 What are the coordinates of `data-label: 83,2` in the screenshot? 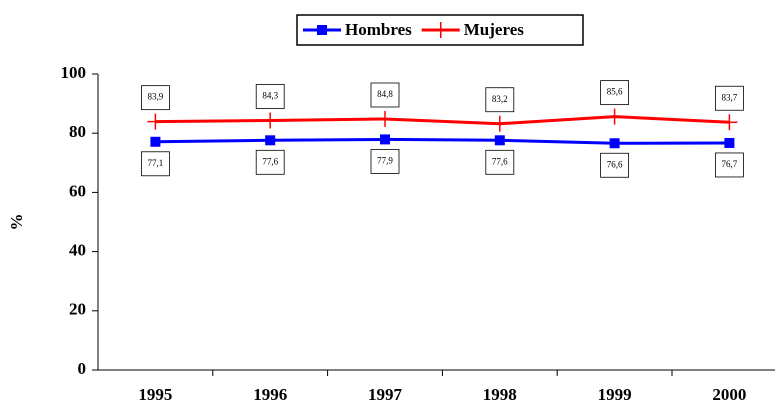 It's located at (500, 99).